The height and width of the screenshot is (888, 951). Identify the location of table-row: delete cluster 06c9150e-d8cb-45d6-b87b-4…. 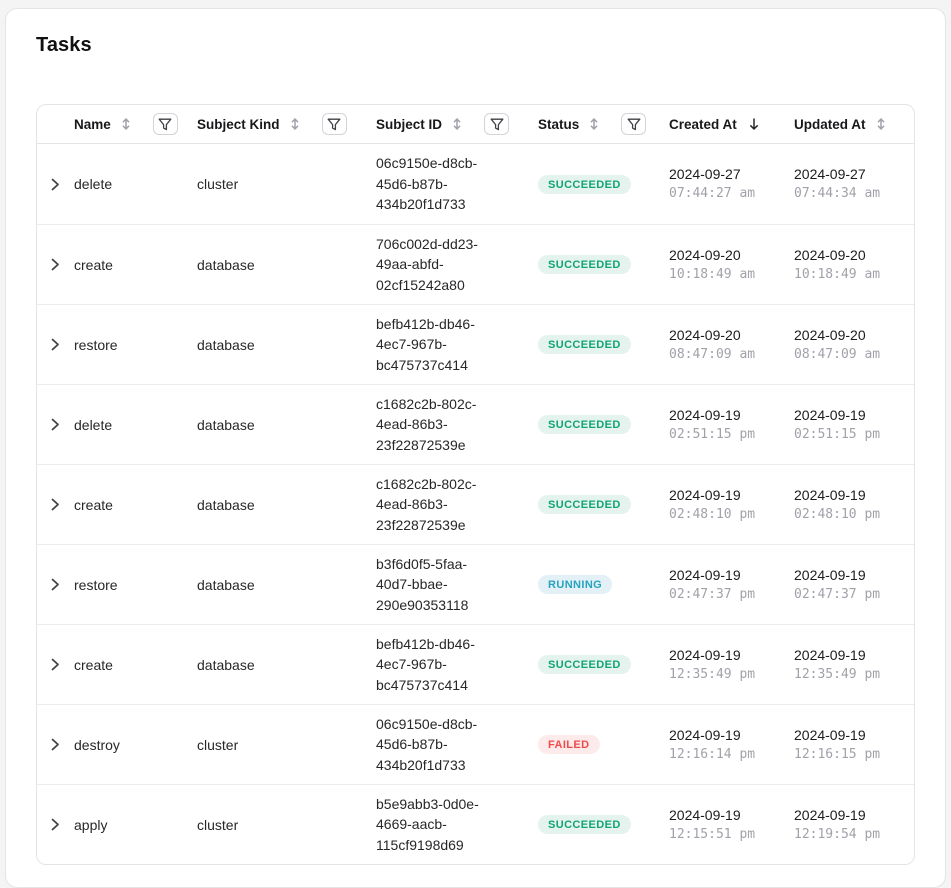
(475, 184).